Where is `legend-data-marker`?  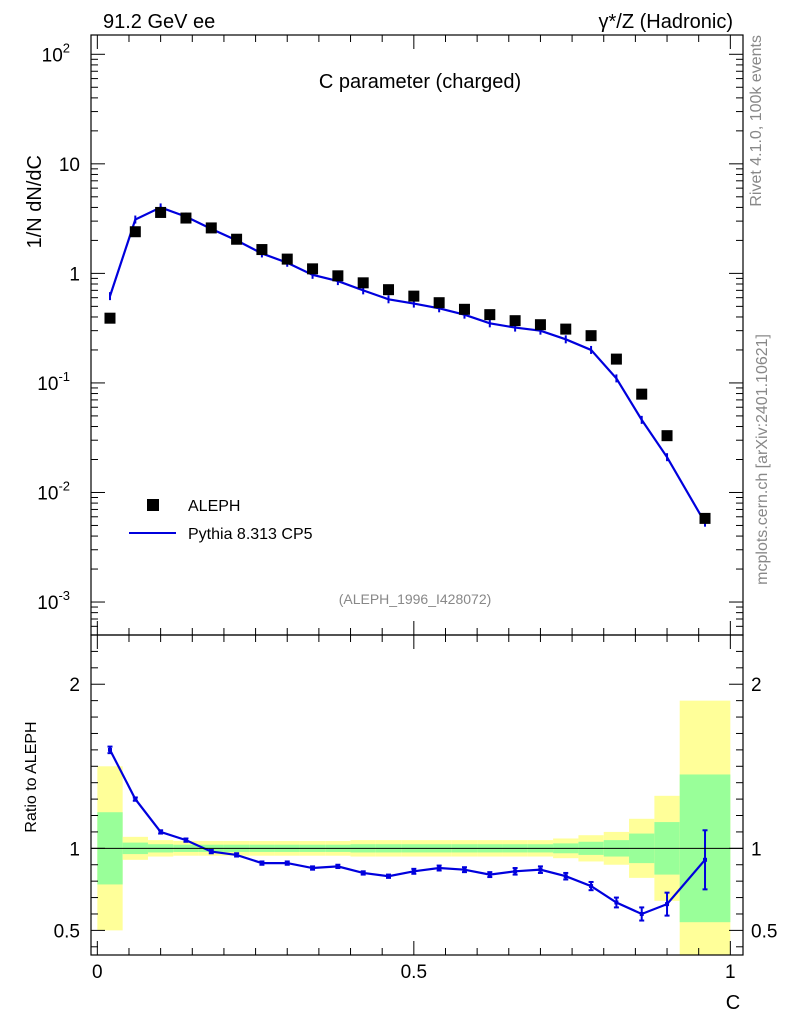 legend-data-marker is located at coordinates (153, 505).